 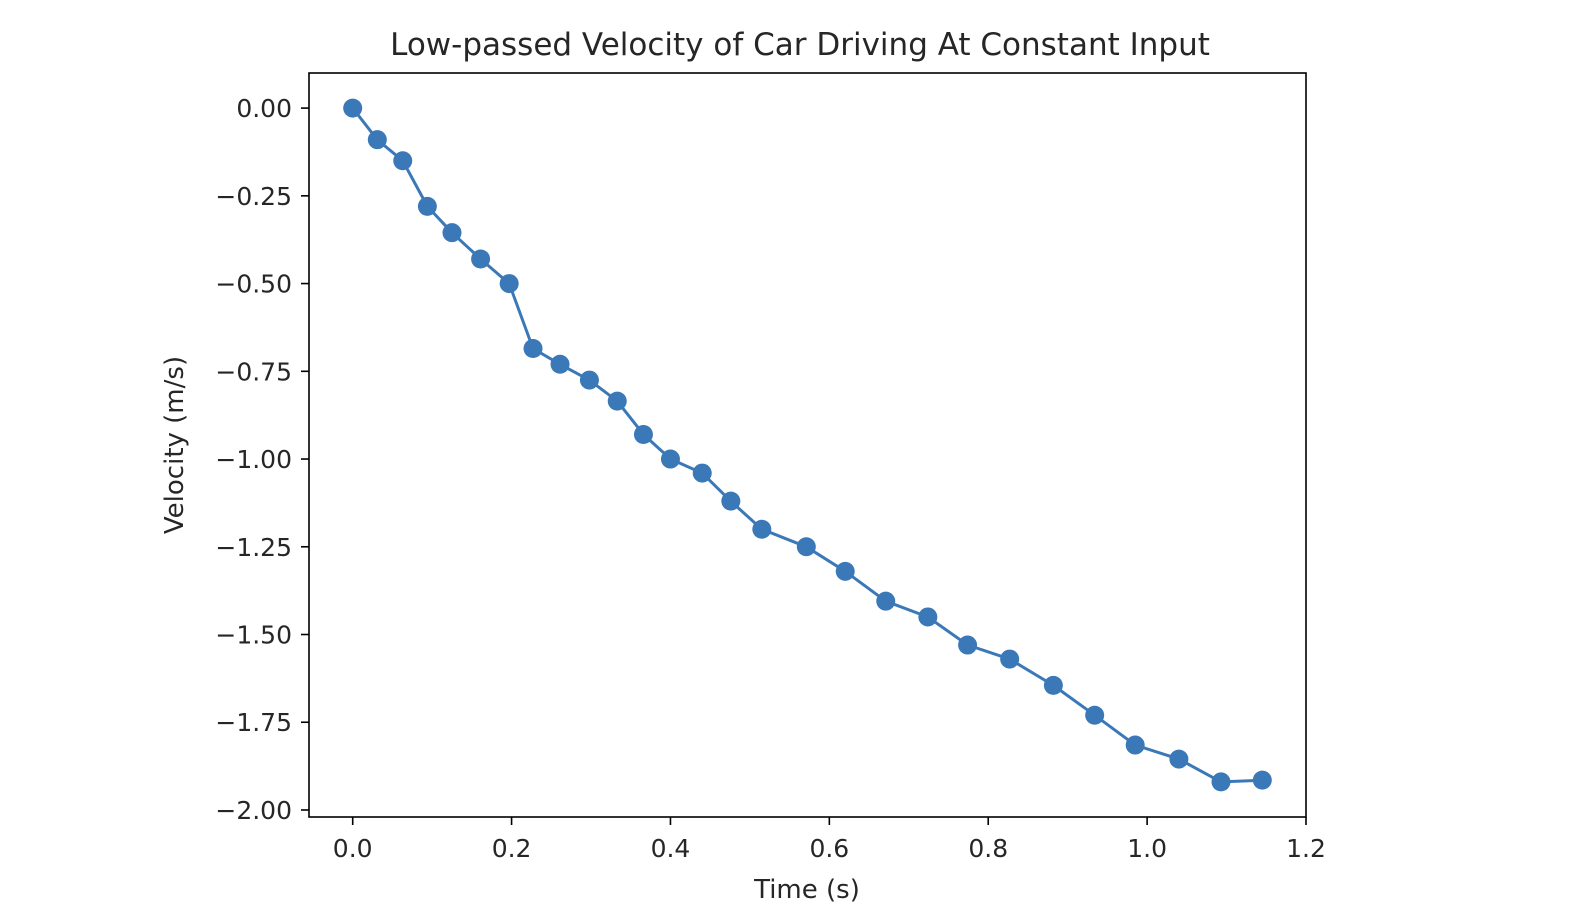 I want to click on y-tick-label: 0.00, so click(x=264, y=108).